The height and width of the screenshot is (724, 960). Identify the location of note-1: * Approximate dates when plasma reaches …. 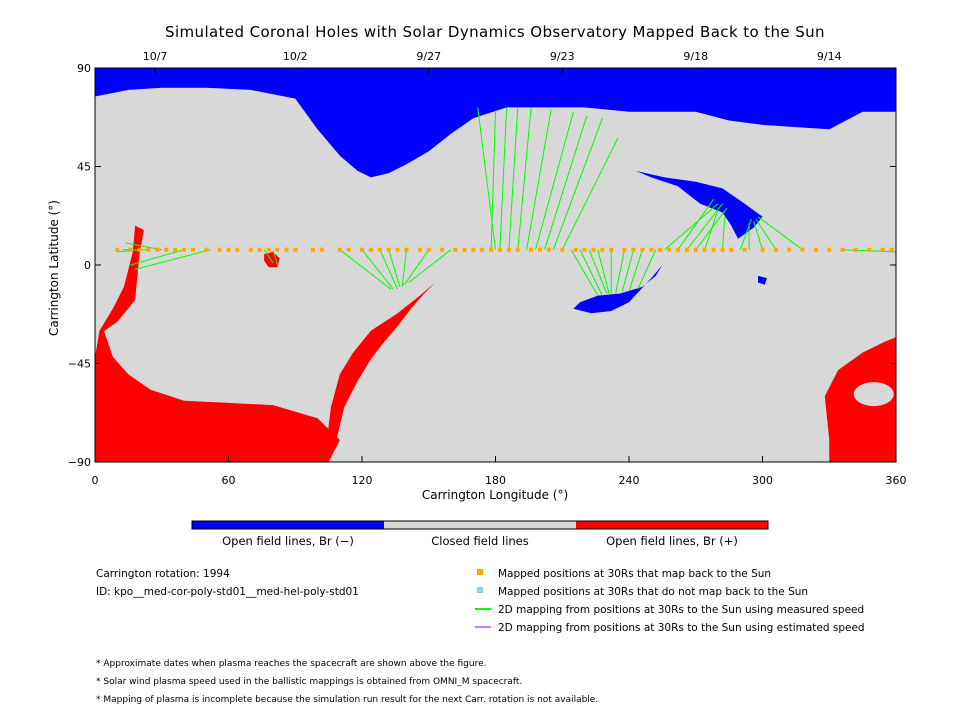
(291, 664).